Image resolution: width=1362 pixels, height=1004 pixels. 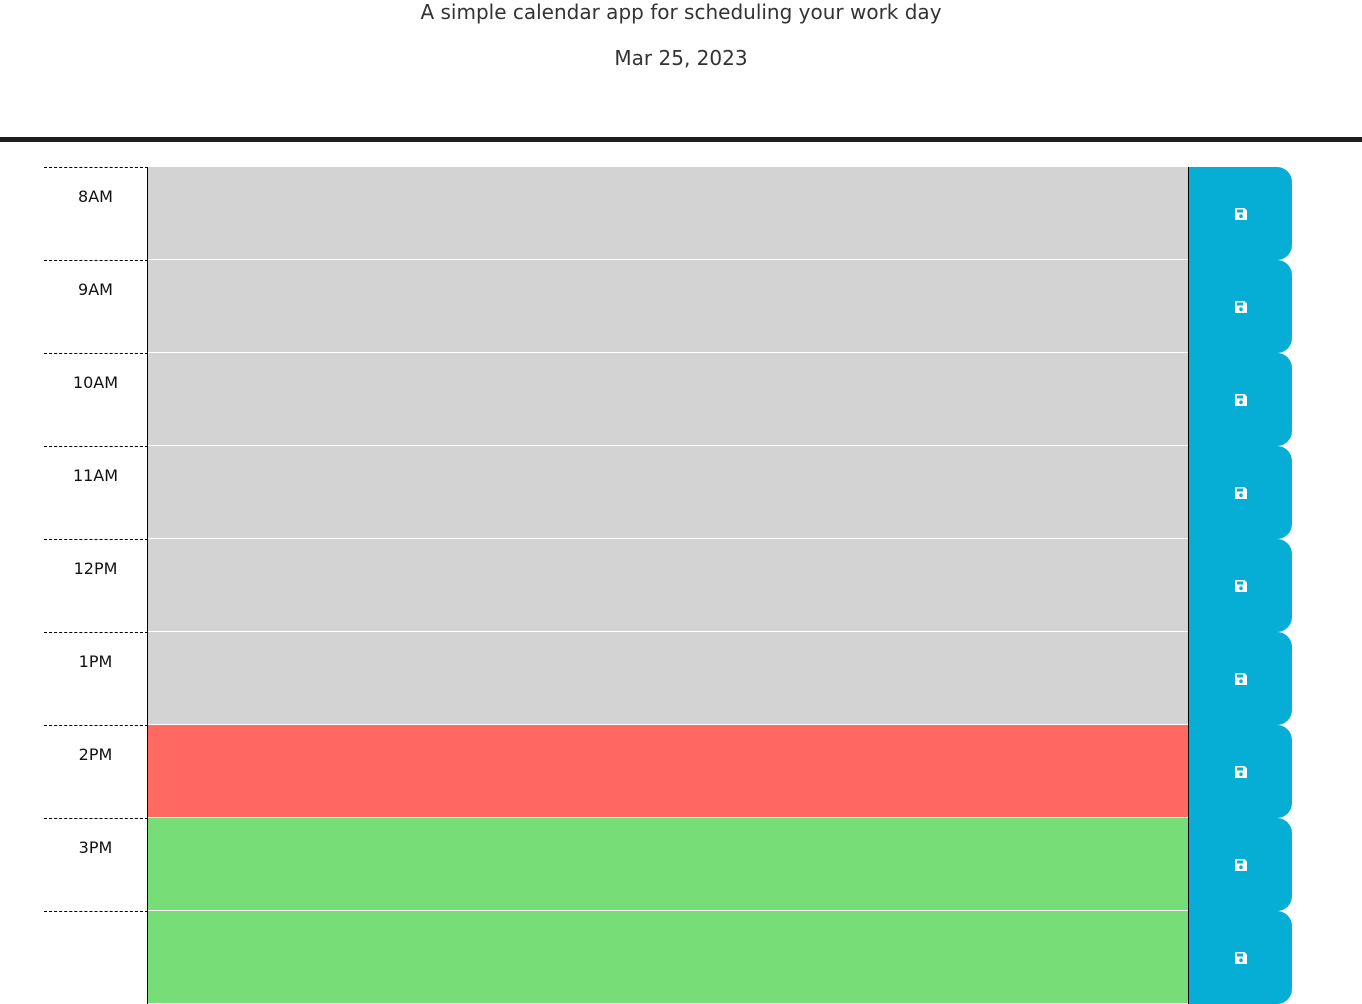 I want to click on hour-label, so click(x=96, y=957).